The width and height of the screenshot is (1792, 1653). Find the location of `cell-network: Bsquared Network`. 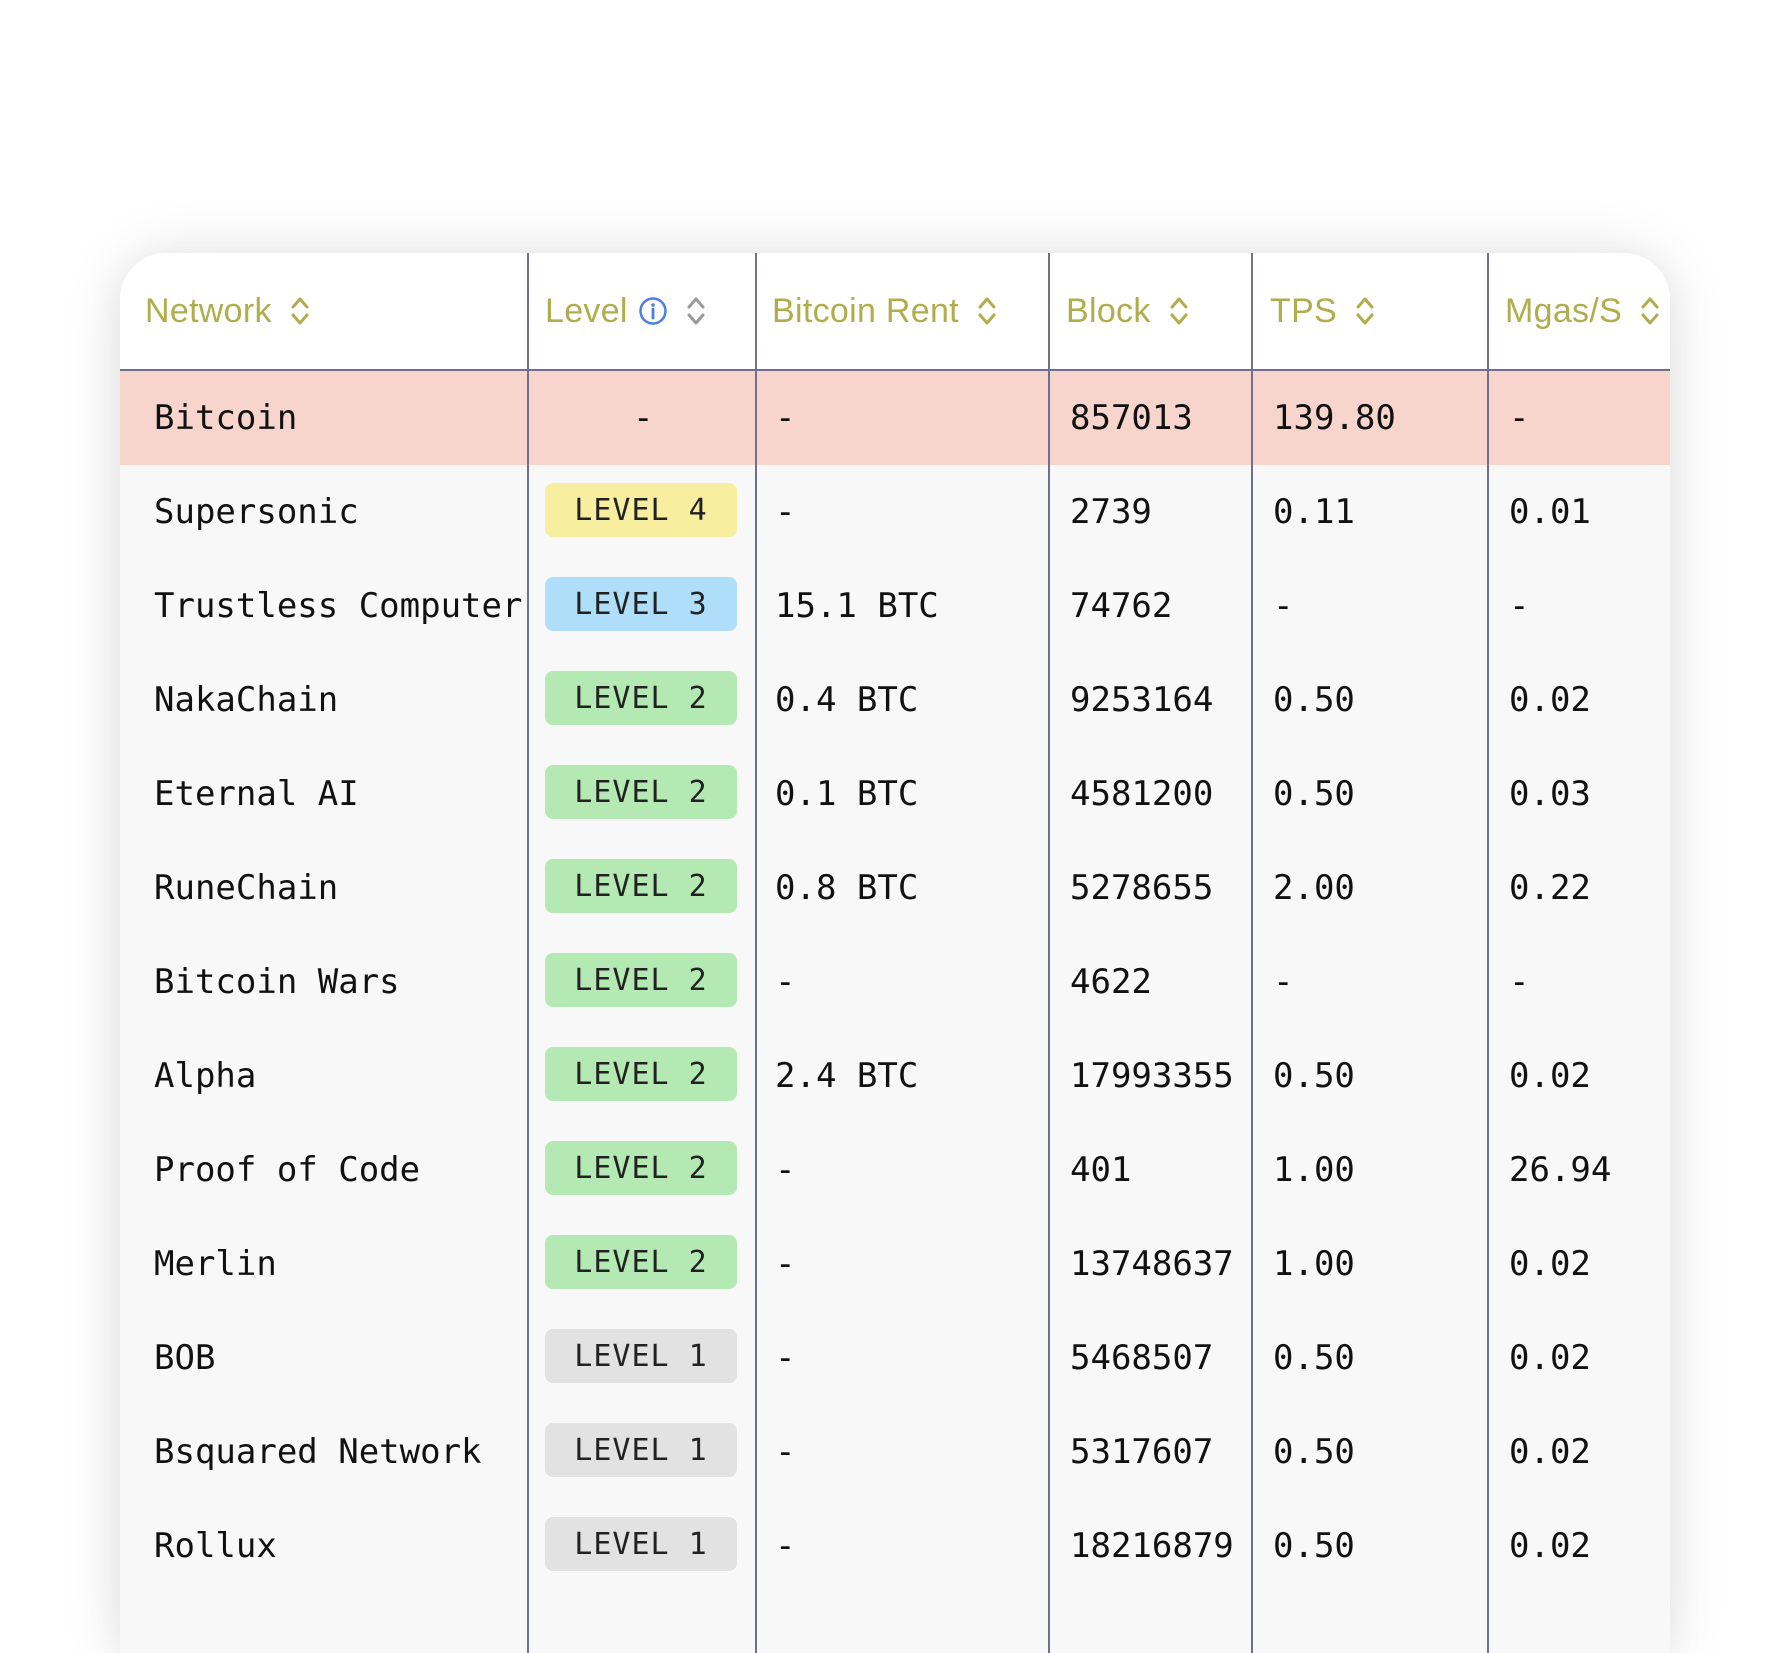

cell-network: Bsquared Network is located at coordinates (318, 1452).